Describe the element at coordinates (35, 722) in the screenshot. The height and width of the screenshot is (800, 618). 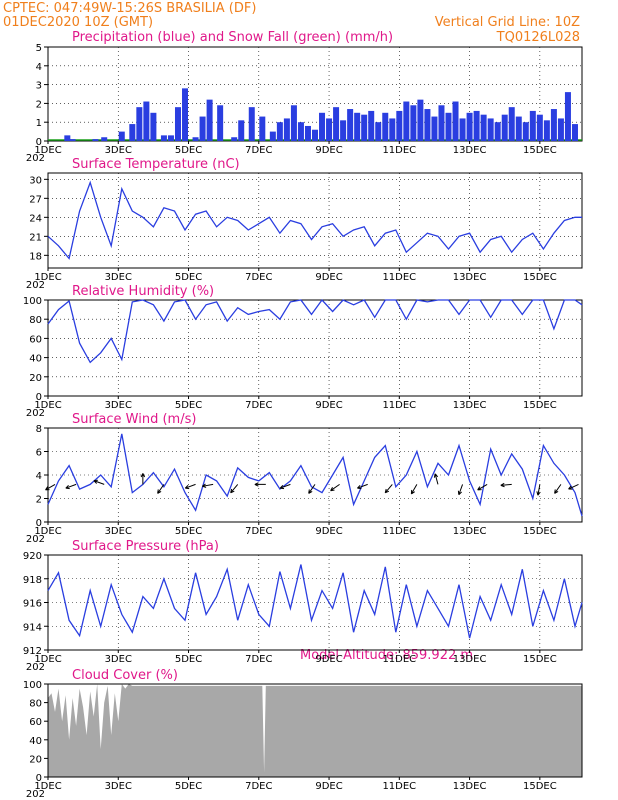
I see `y-tick-label: 60` at that location.